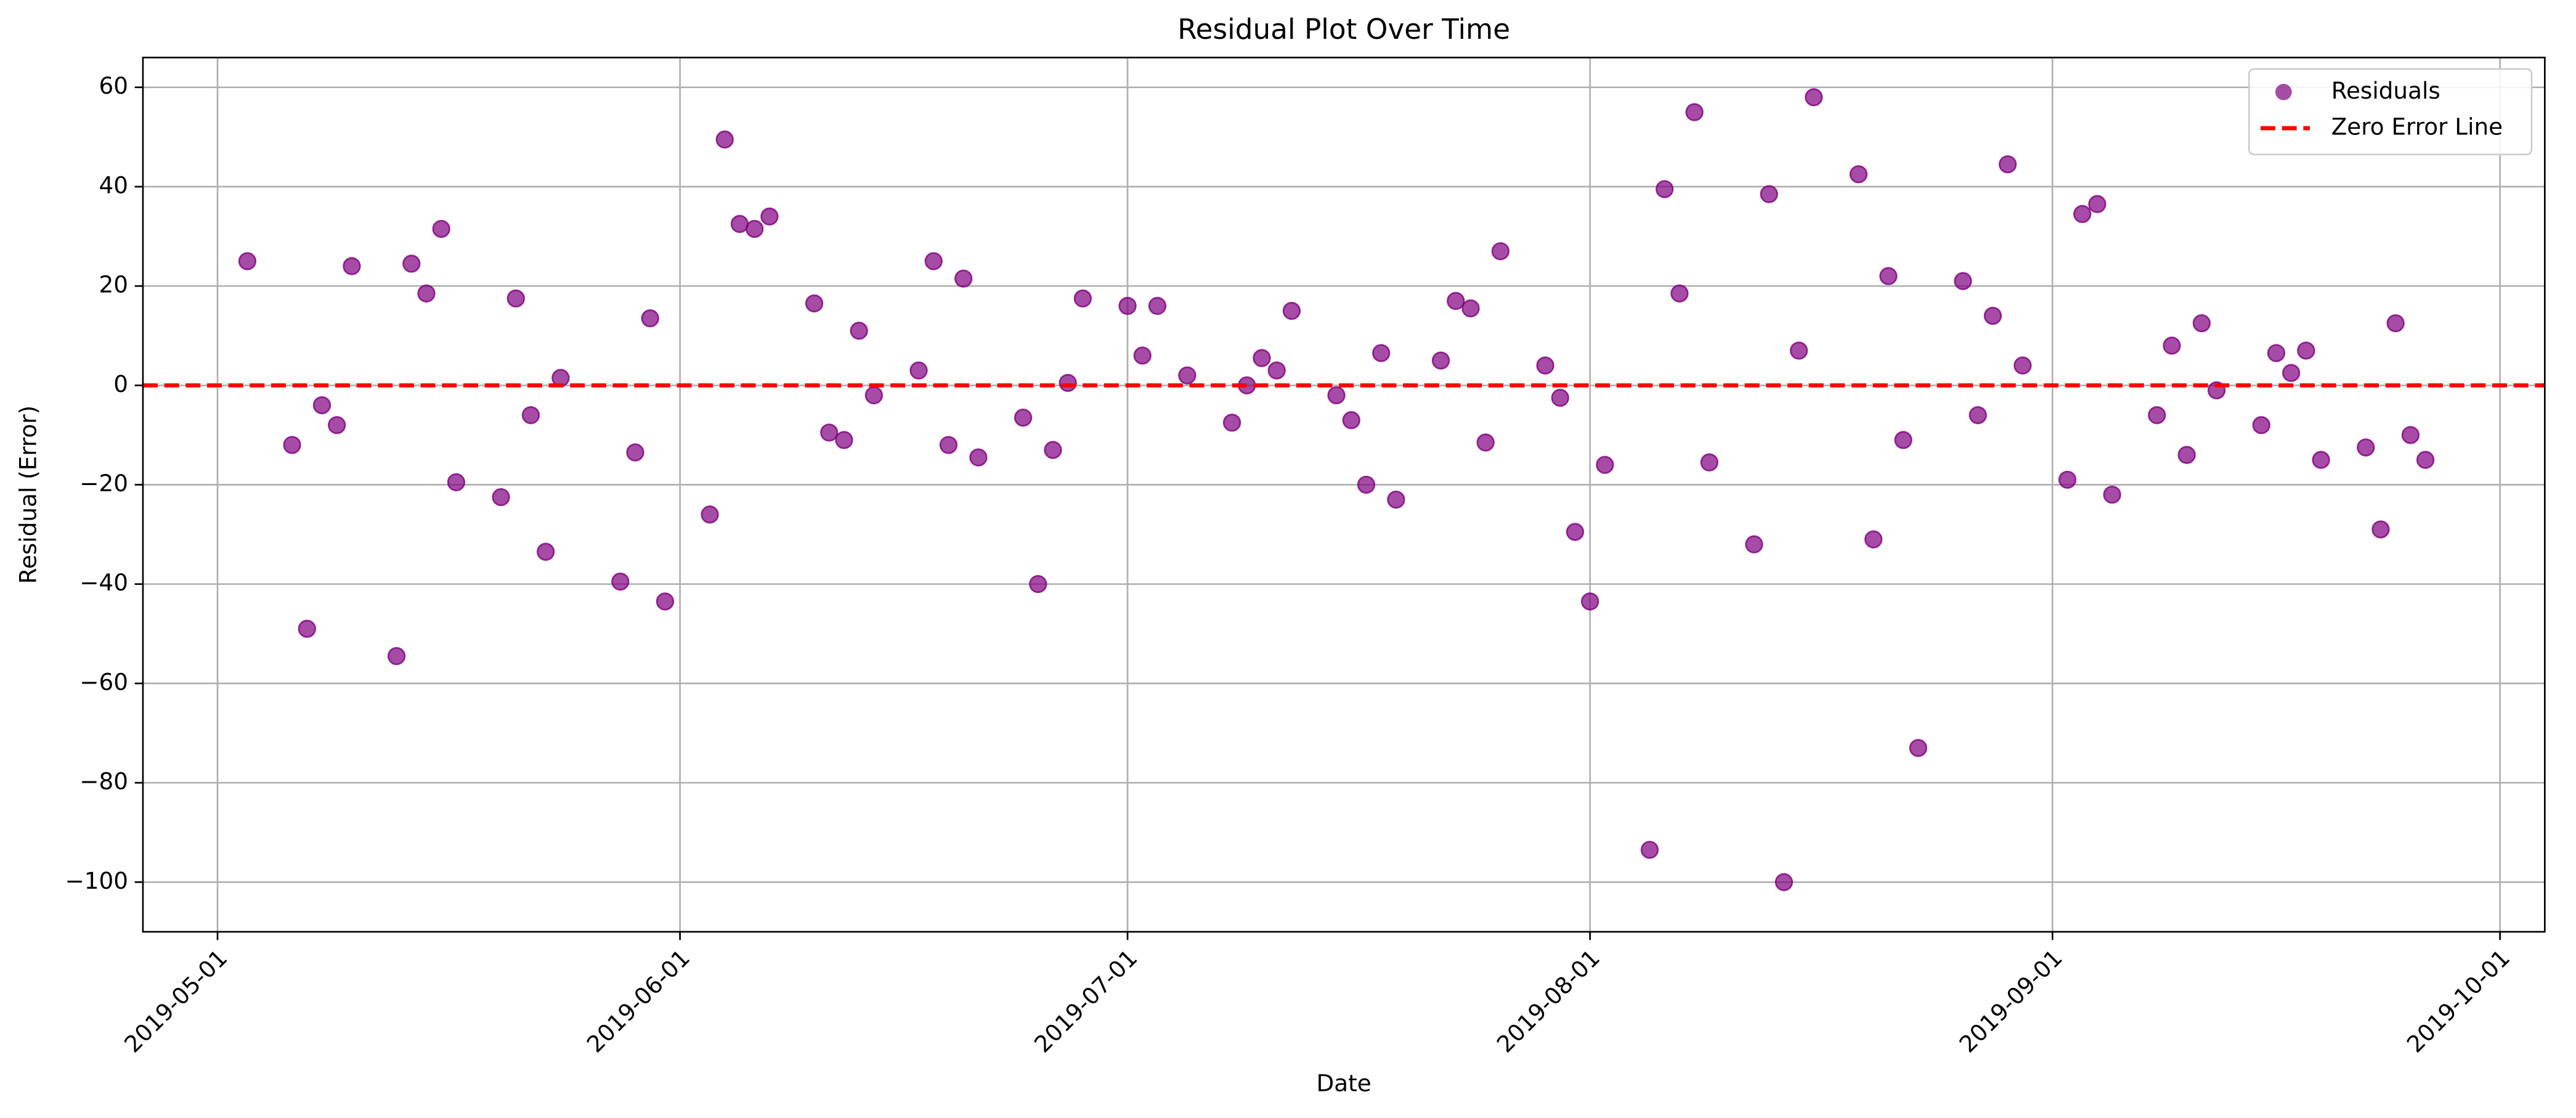  What do you see at coordinates (1086, 1001) in the screenshot?
I see `x-tick-label: 2019-07-01` at bounding box center [1086, 1001].